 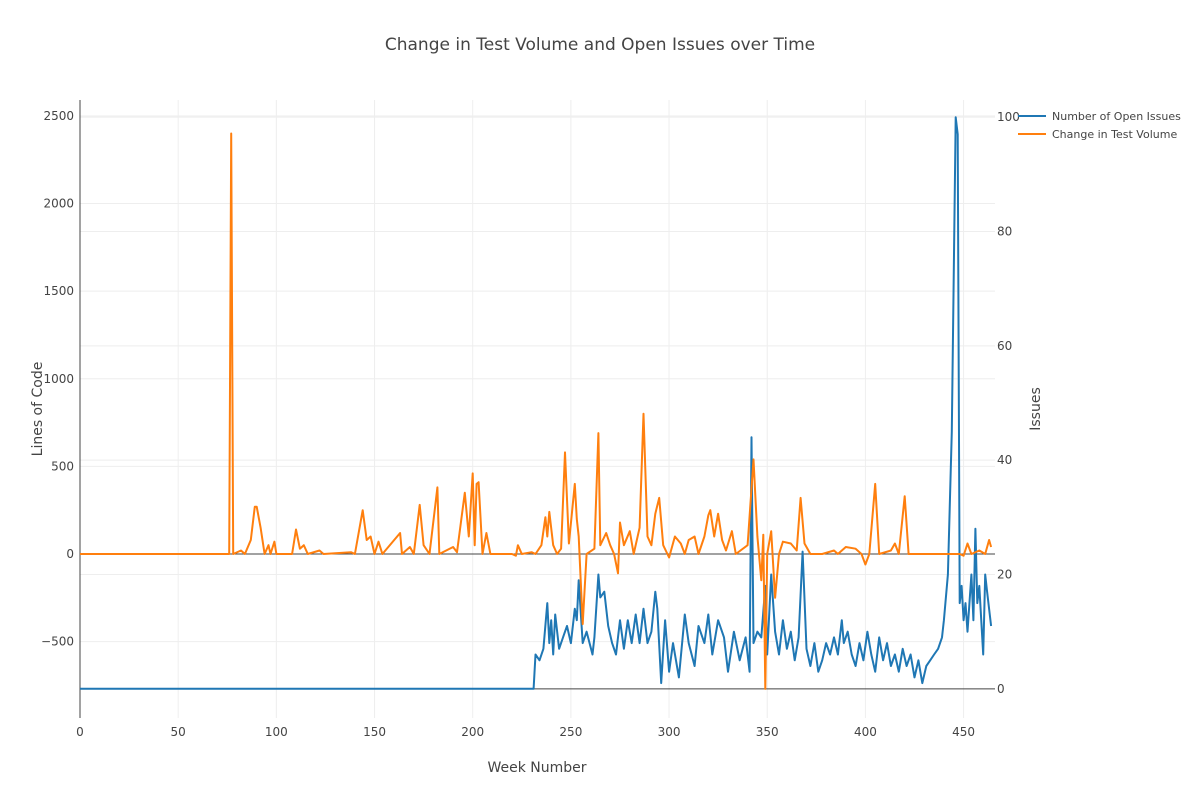 What do you see at coordinates (58, 291) in the screenshot?
I see `y-tick-label: 1500` at bounding box center [58, 291].